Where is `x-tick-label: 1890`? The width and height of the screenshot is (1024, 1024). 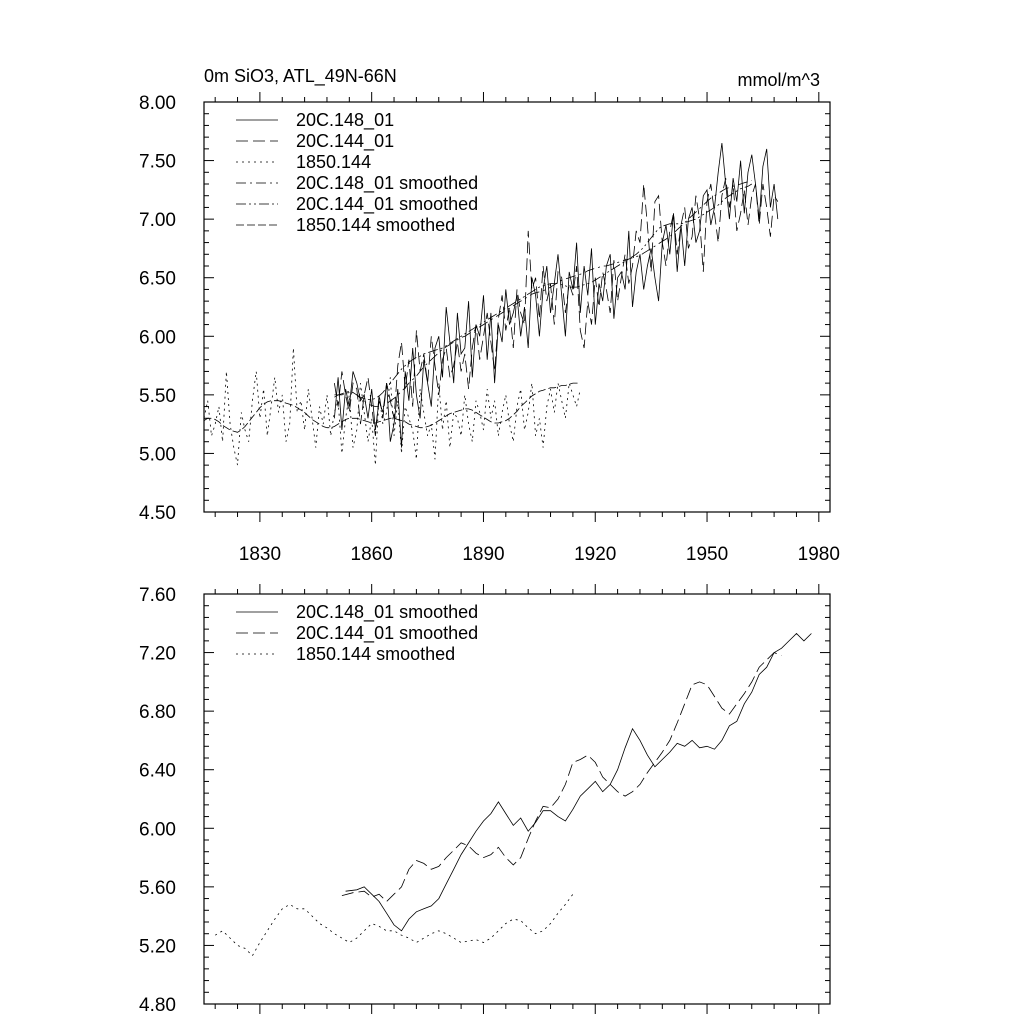 x-tick-label: 1890 is located at coordinates (483, 554).